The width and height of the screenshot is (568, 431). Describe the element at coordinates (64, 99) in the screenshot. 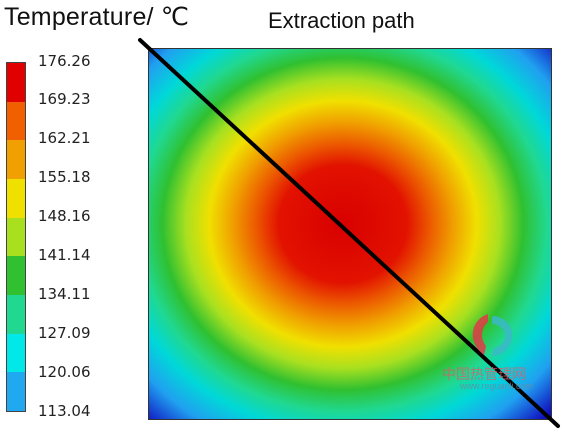

I see `legend-label: 169.23` at that location.